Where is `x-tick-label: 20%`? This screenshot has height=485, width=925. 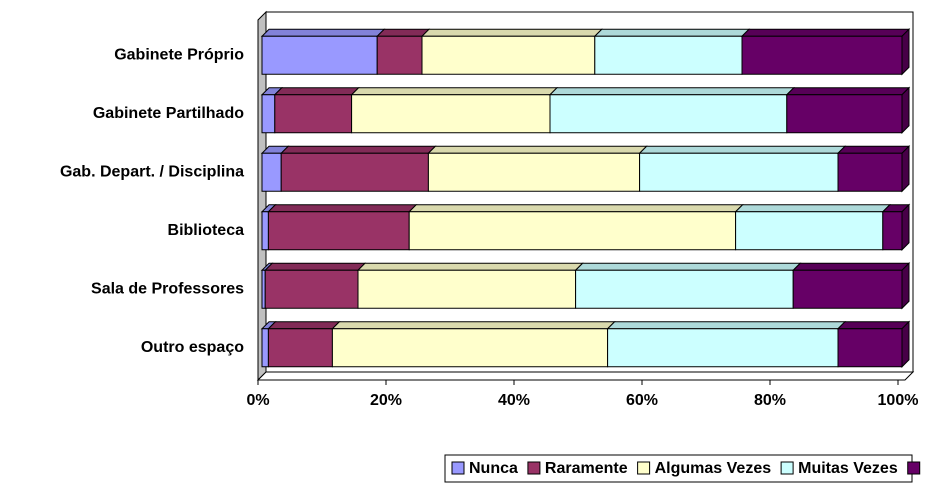
x-tick-label: 20% is located at coordinates (386, 400).